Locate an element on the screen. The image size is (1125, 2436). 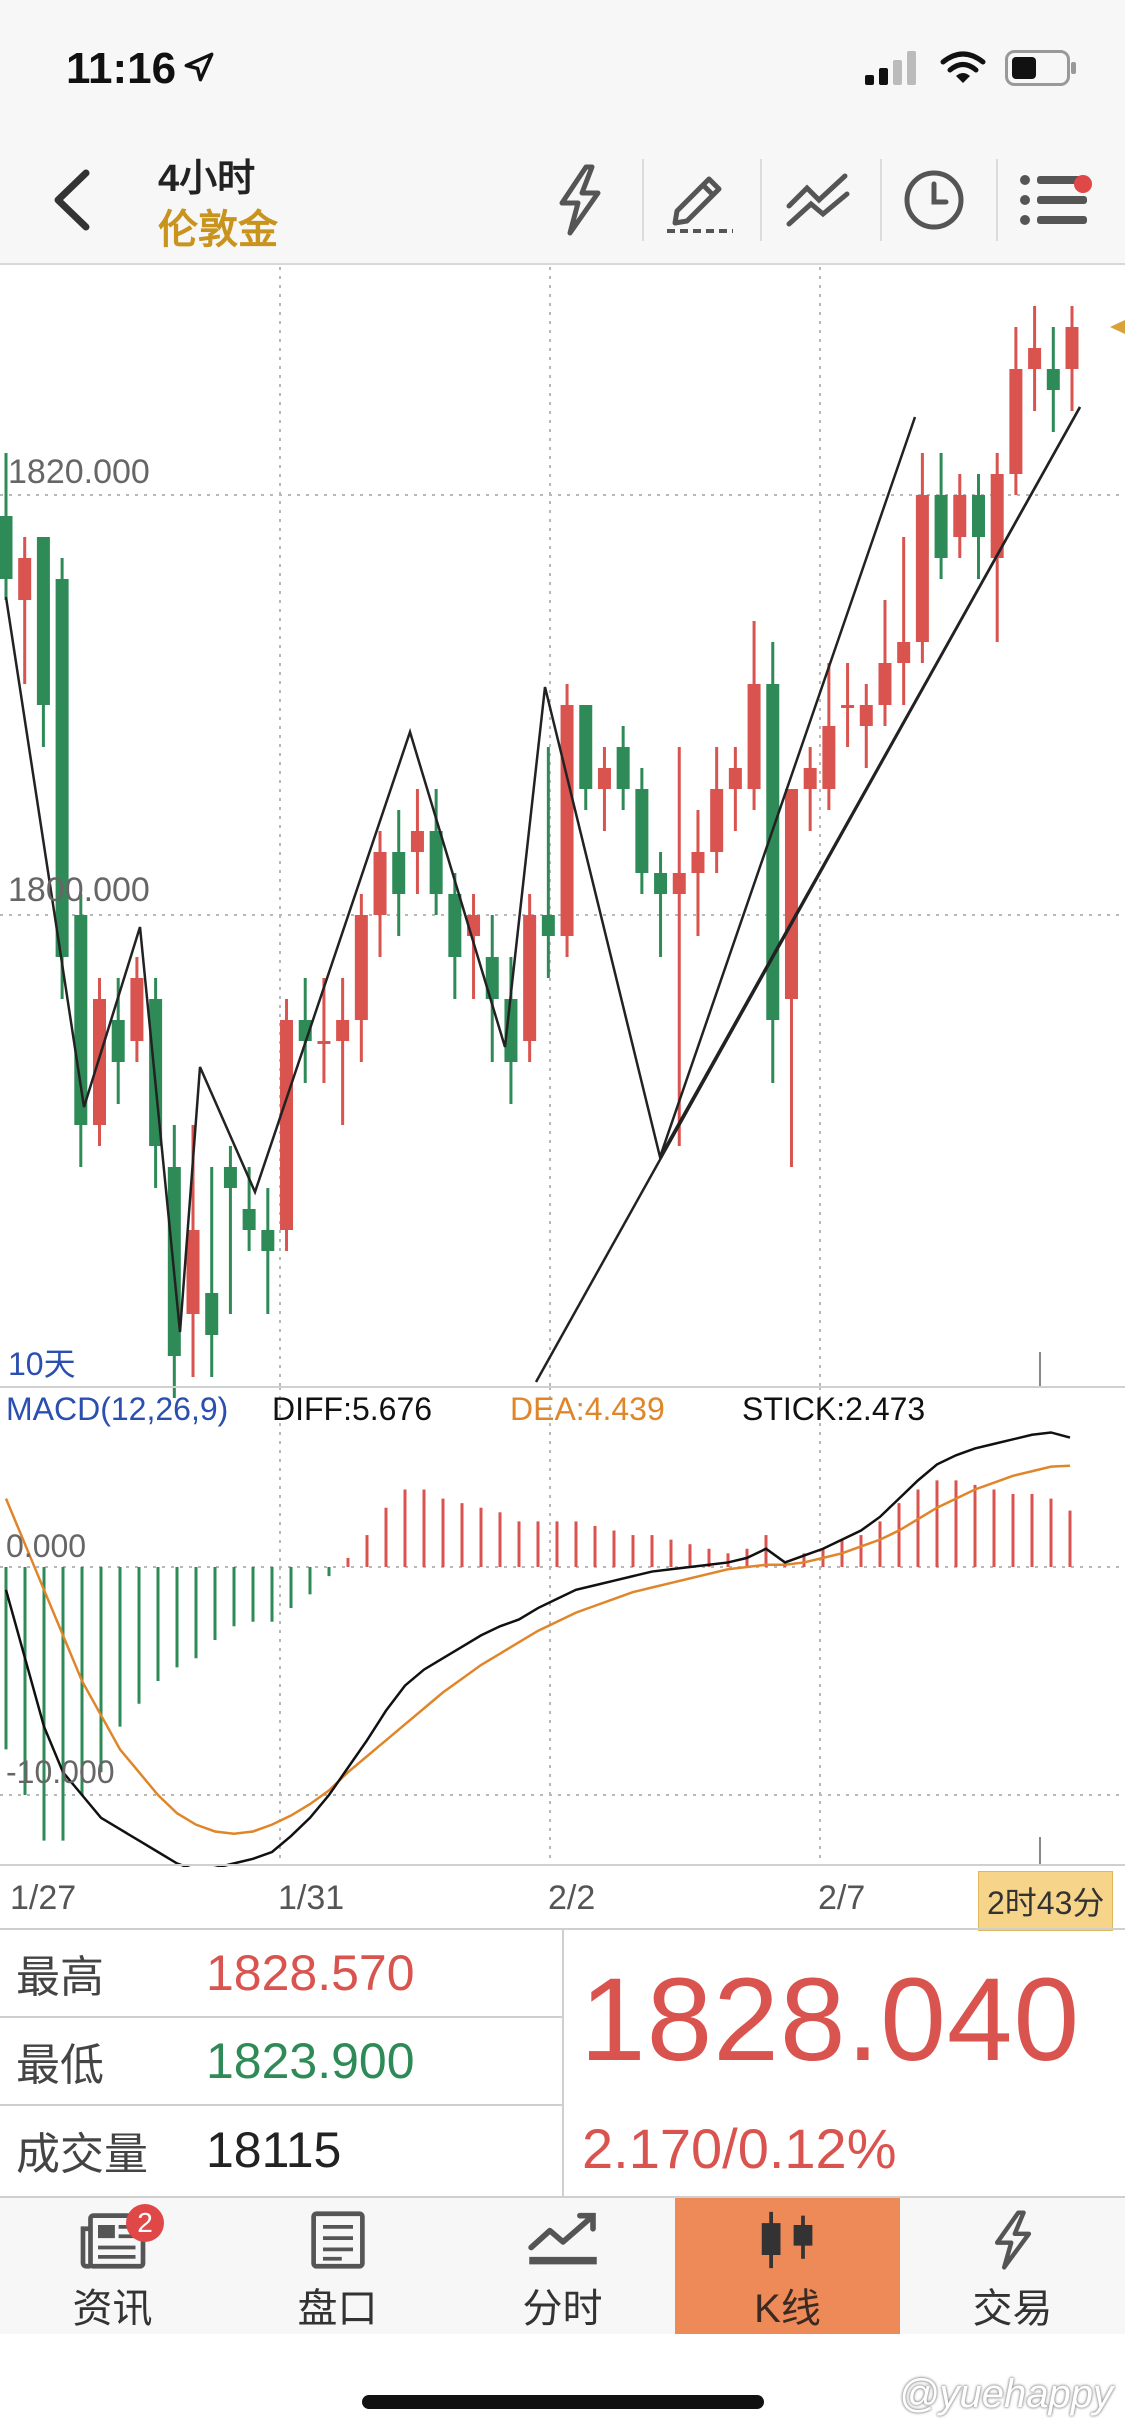
tab-trade: 交易 is located at coordinates (1012, 2266).